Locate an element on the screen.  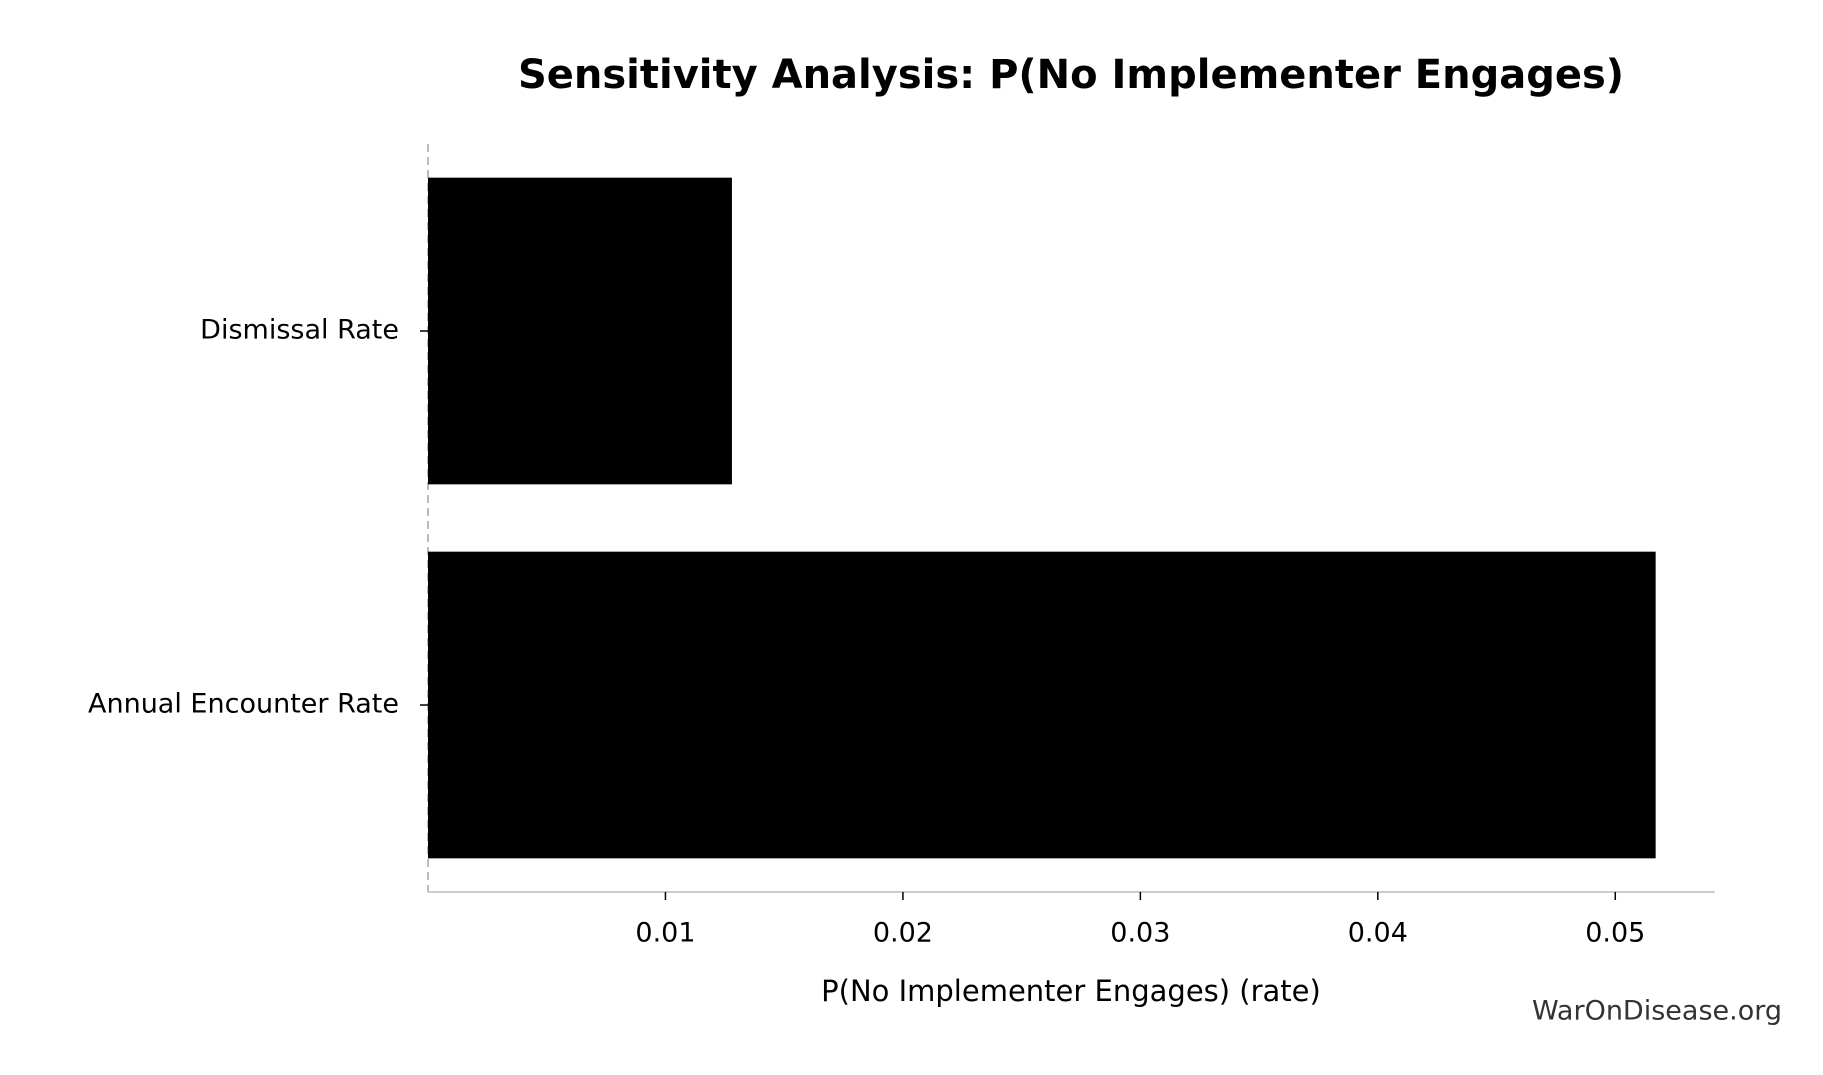
x-tick-label: 0.05 is located at coordinates (1615, 933).